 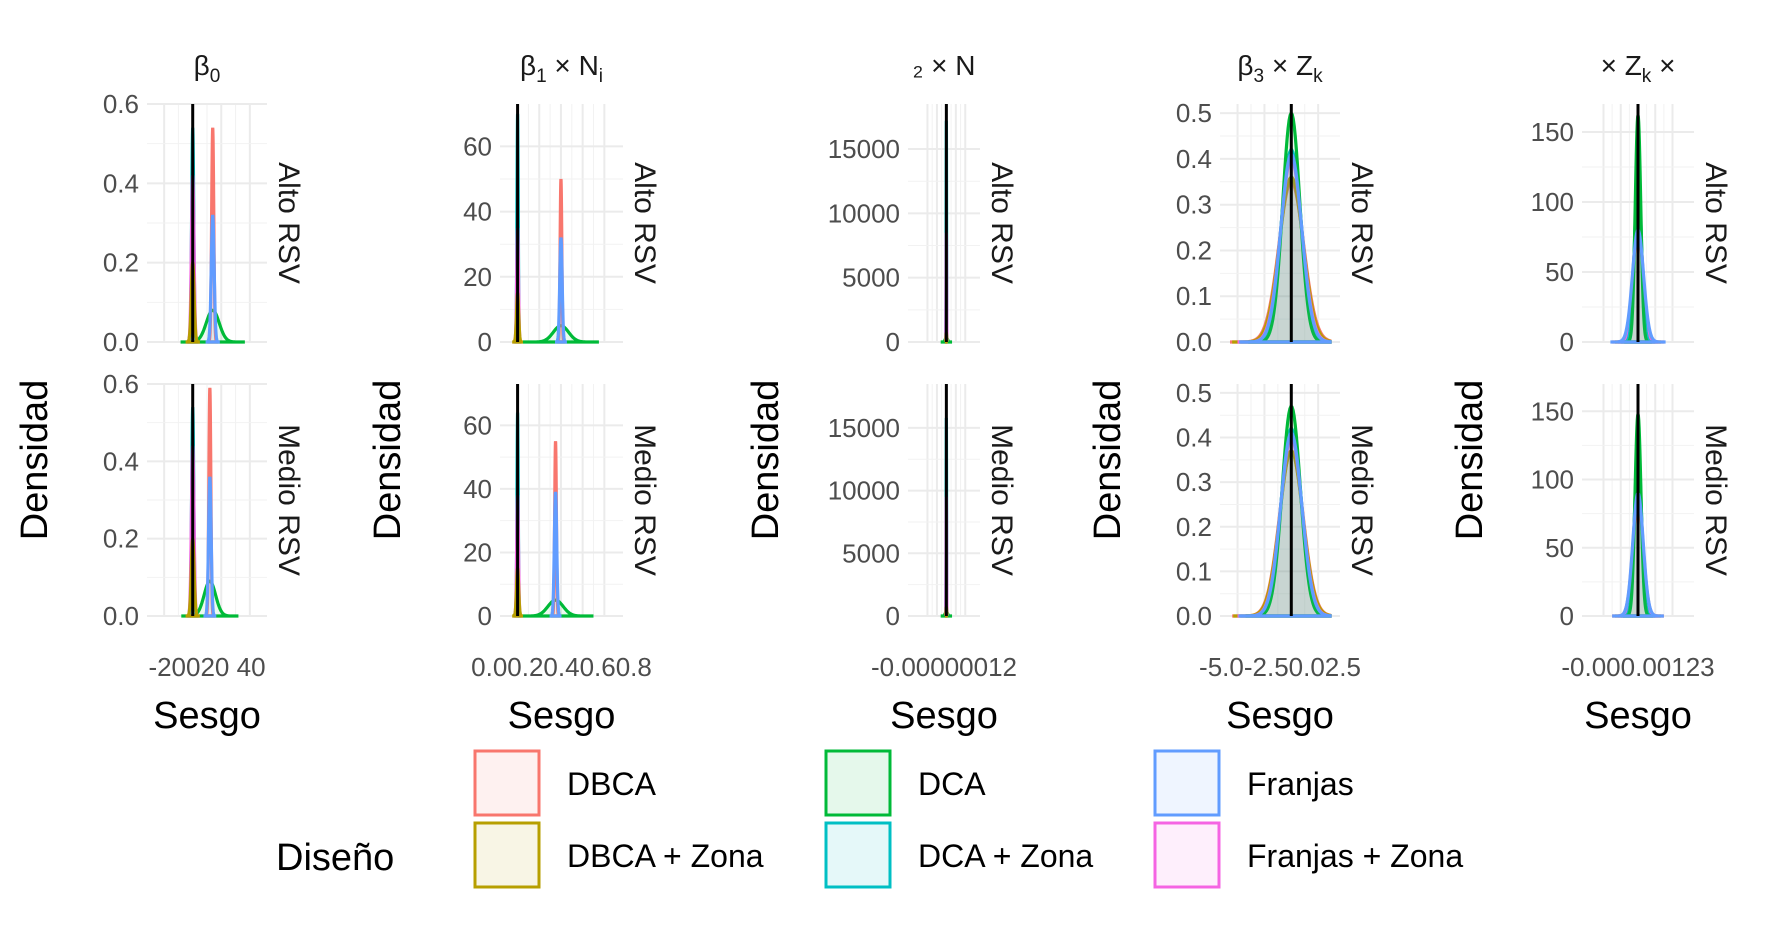 I want to click on y-tick-label: 15000, so click(x=864, y=149).